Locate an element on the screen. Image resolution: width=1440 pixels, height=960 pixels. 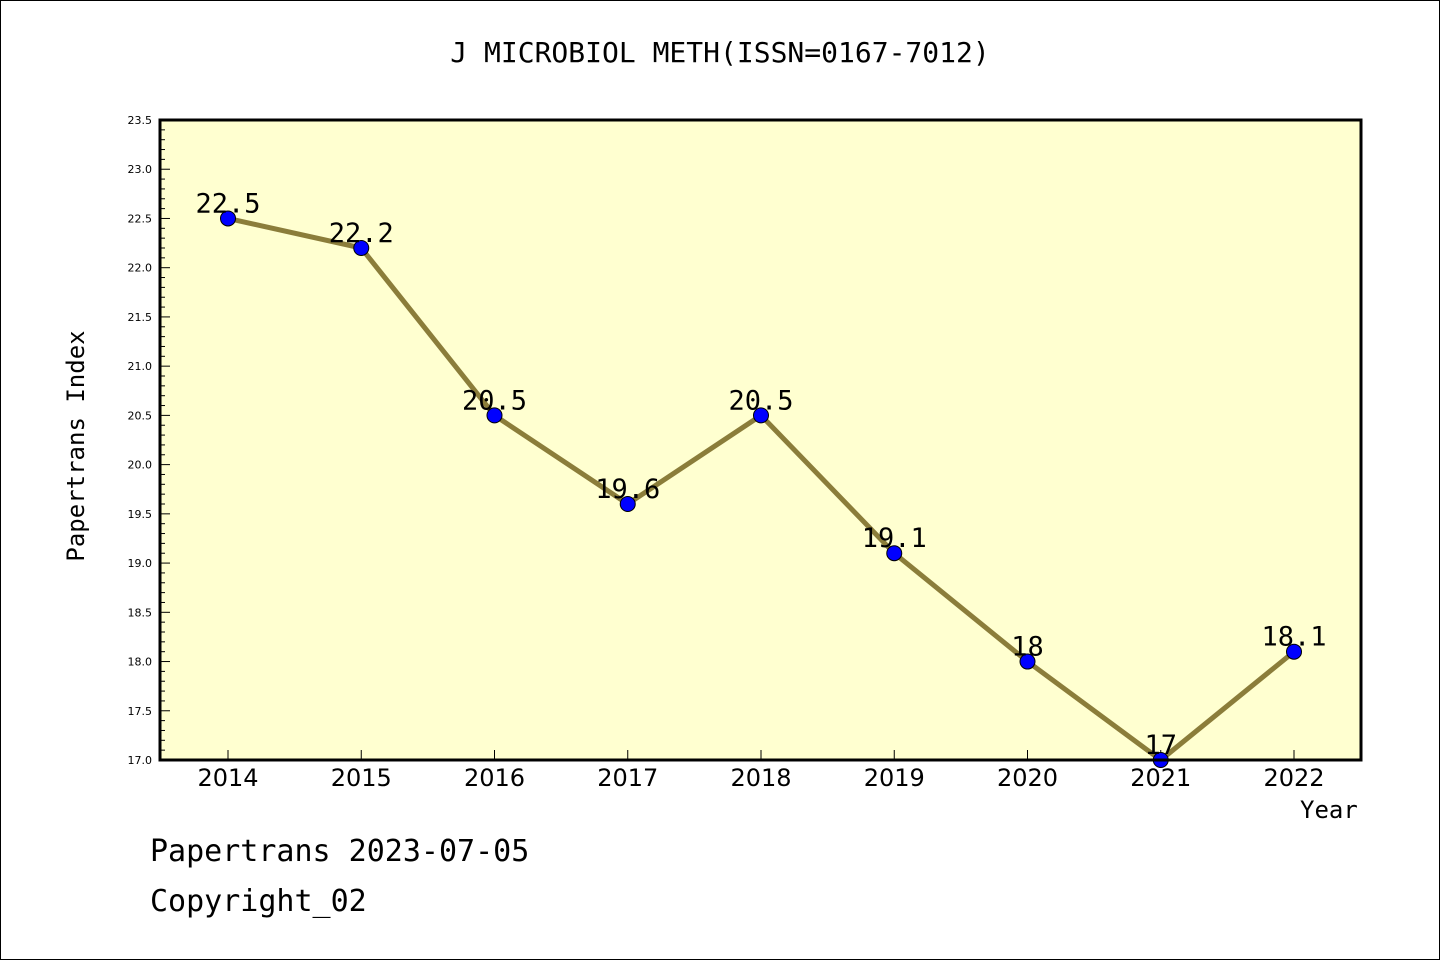
y-tick-label: 17.0 is located at coordinates (140, 760).